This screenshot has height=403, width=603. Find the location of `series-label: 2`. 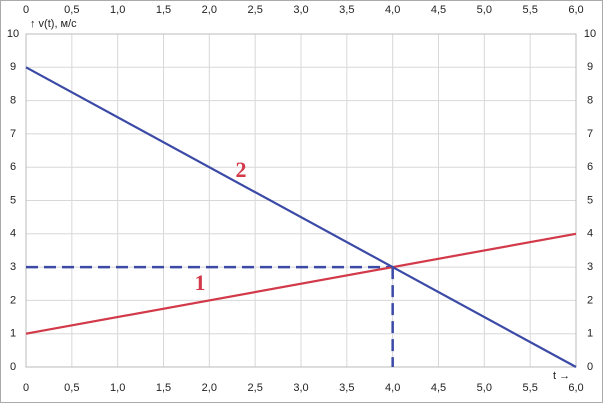

series-label: 2 is located at coordinates (241, 169).